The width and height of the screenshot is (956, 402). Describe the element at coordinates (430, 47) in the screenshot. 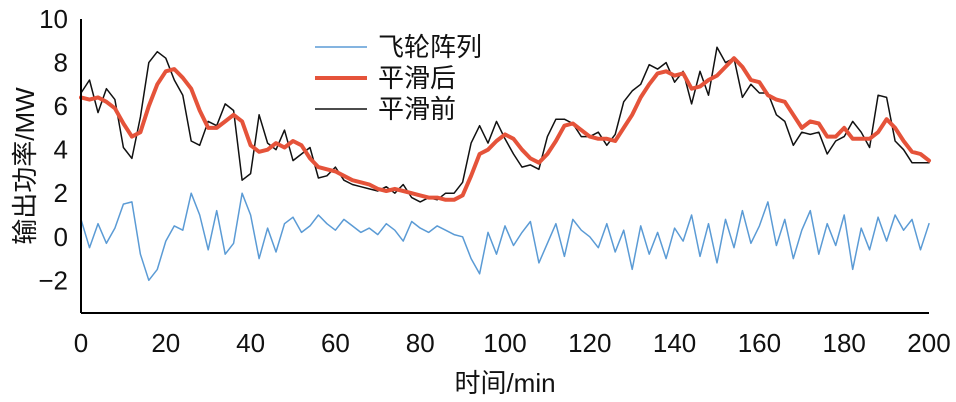

I see `legend-label-flywheel: 飞轮阵列` at that location.